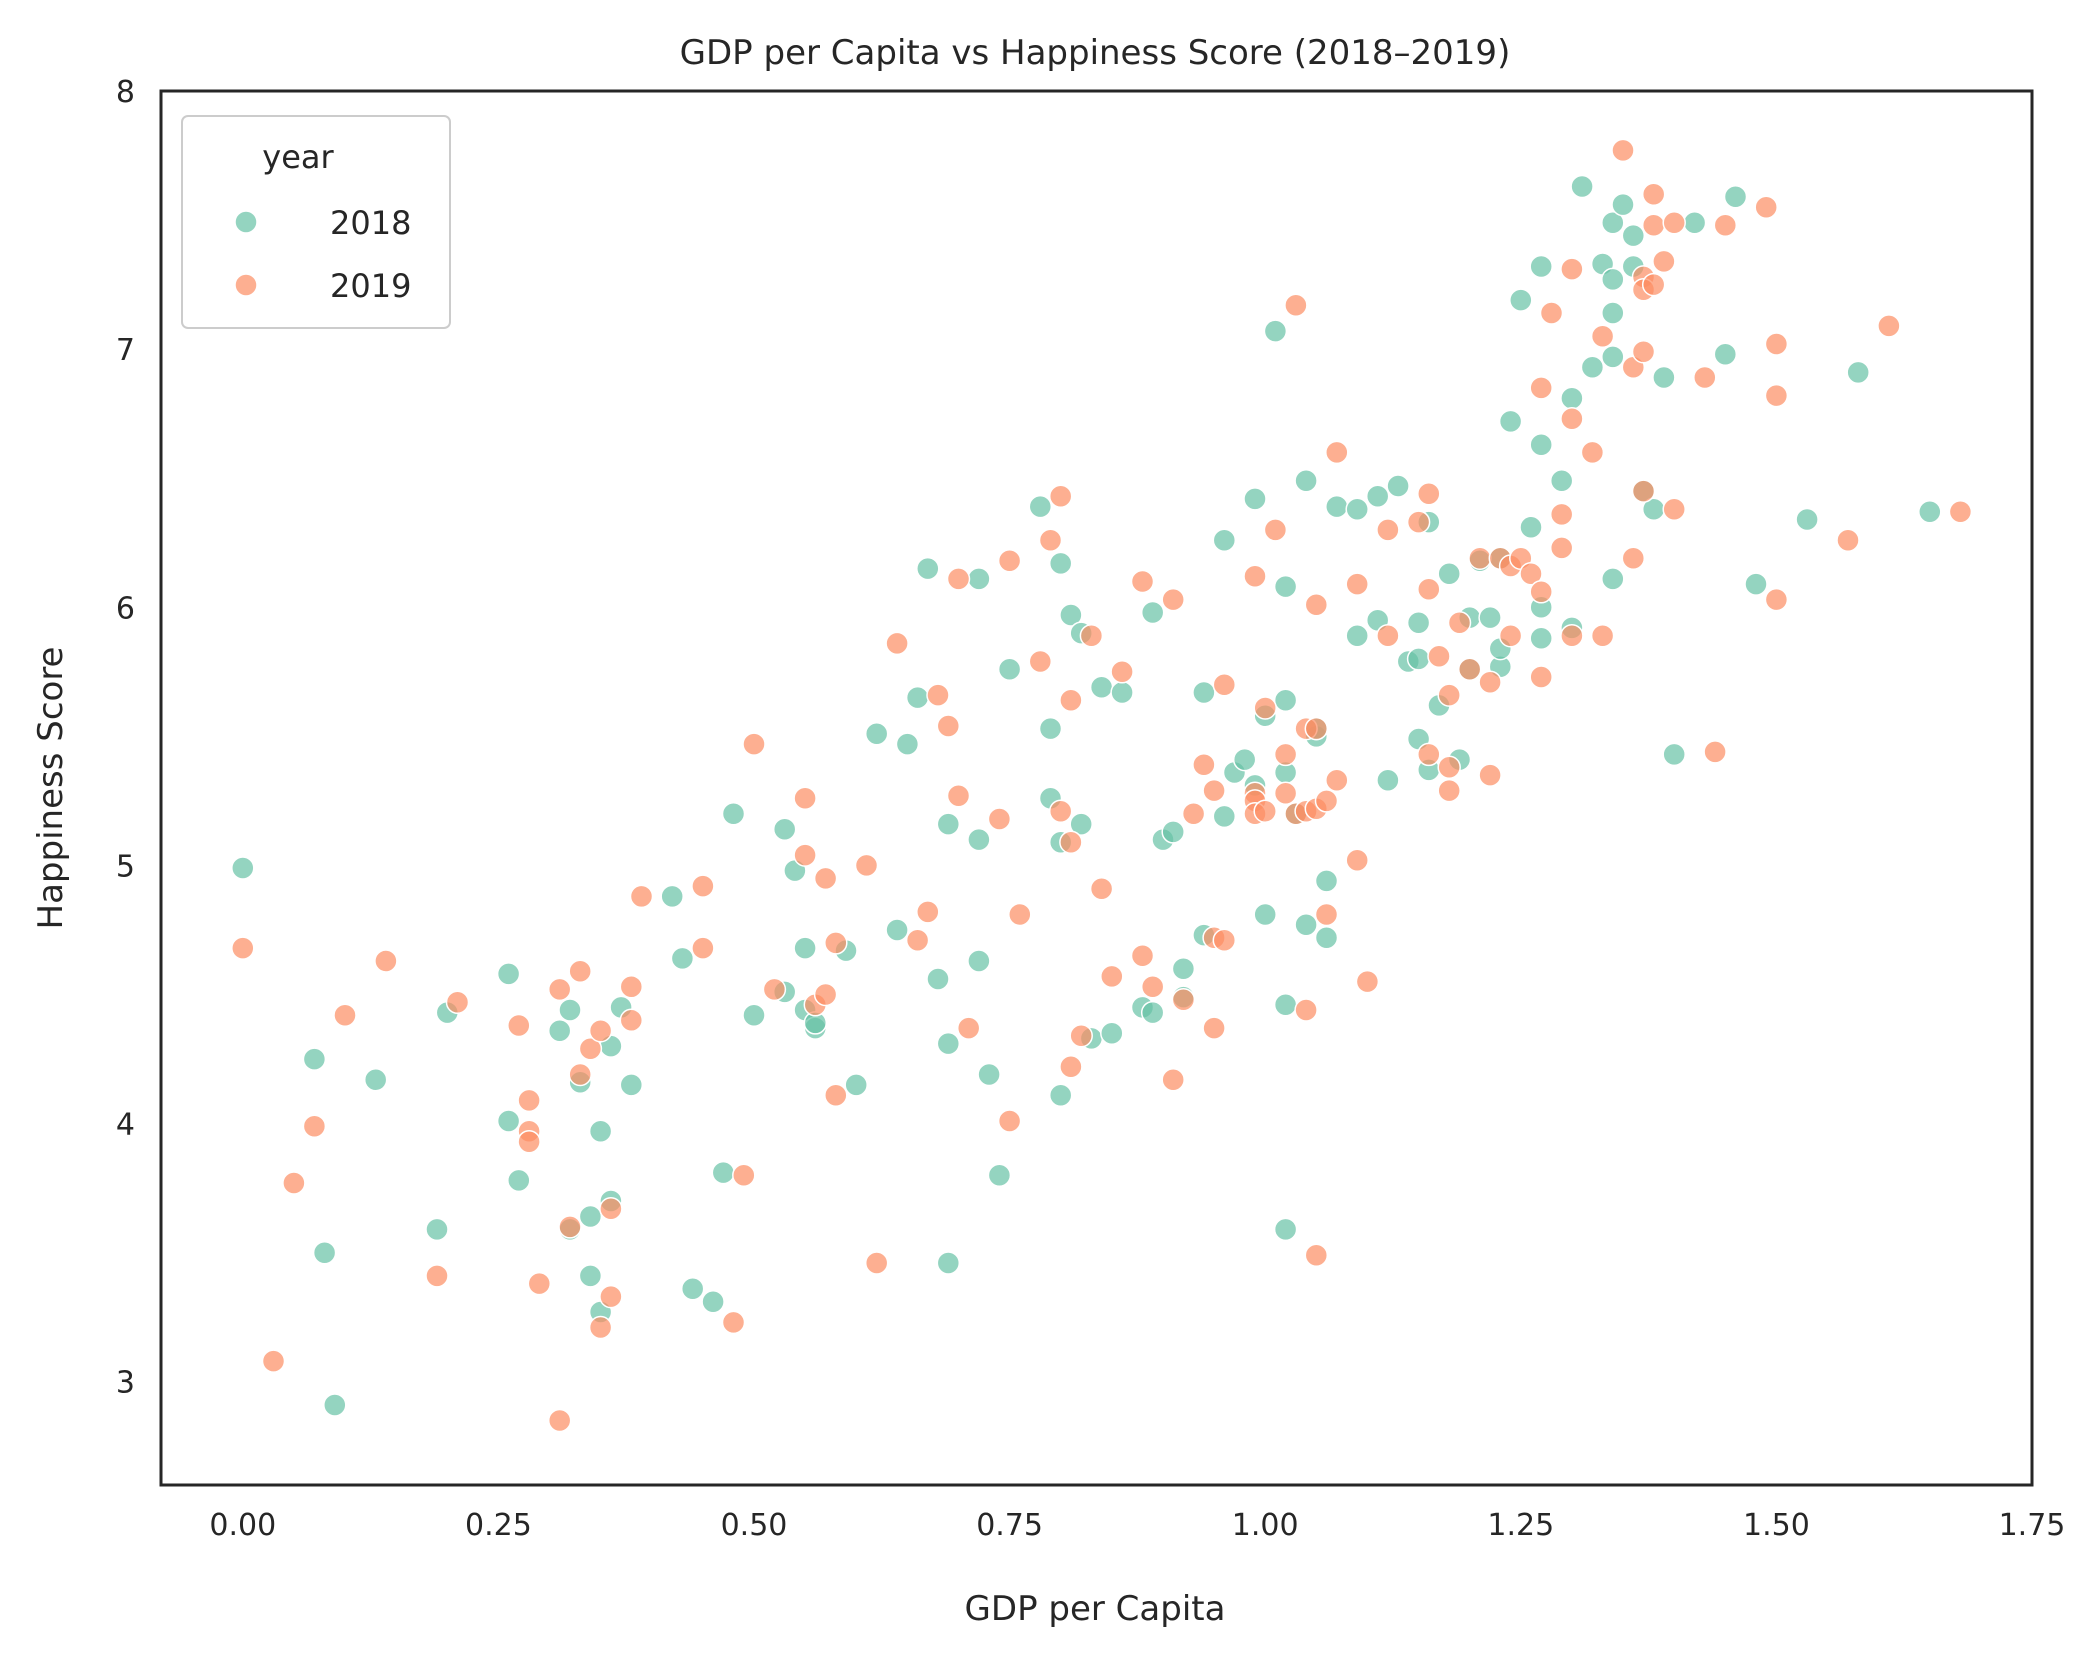 The width and height of the screenshot is (2074, 1653). Describe the element at coordinates (125, 92) in the screenshot. I see `y-tick-label-5: 8` at that location.